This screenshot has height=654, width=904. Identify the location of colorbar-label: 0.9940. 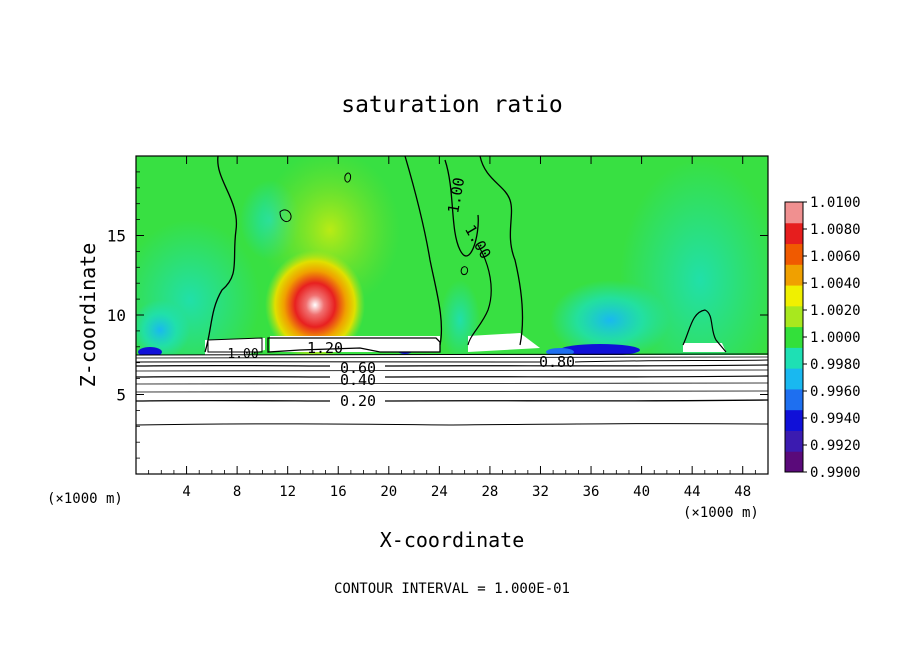
(835, 419).